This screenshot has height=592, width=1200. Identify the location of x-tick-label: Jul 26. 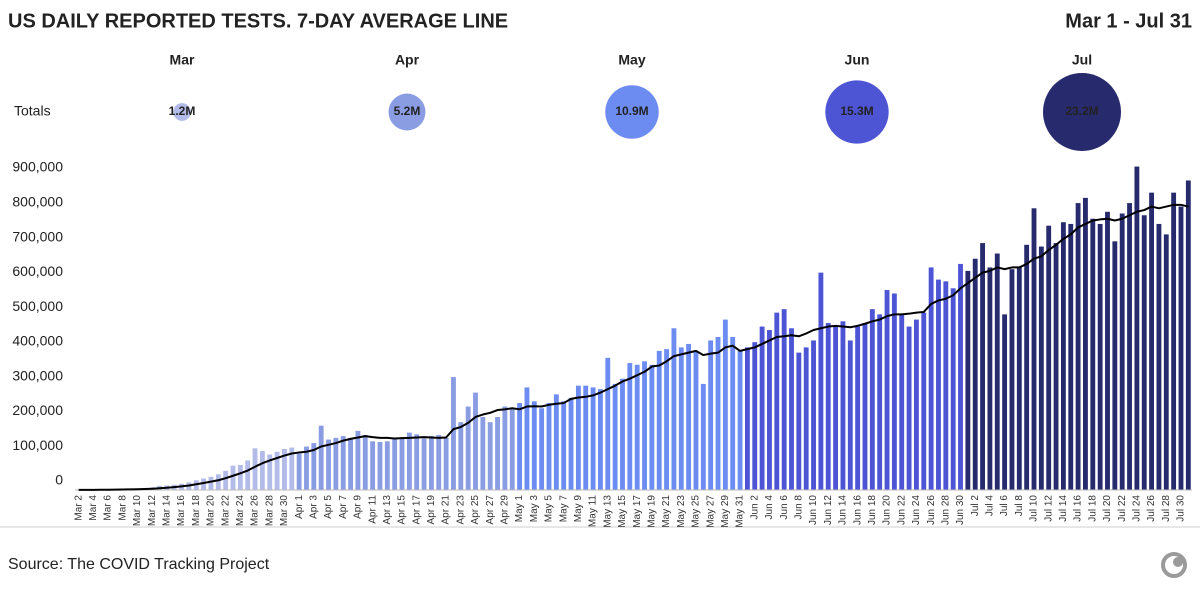
(1151, 508).